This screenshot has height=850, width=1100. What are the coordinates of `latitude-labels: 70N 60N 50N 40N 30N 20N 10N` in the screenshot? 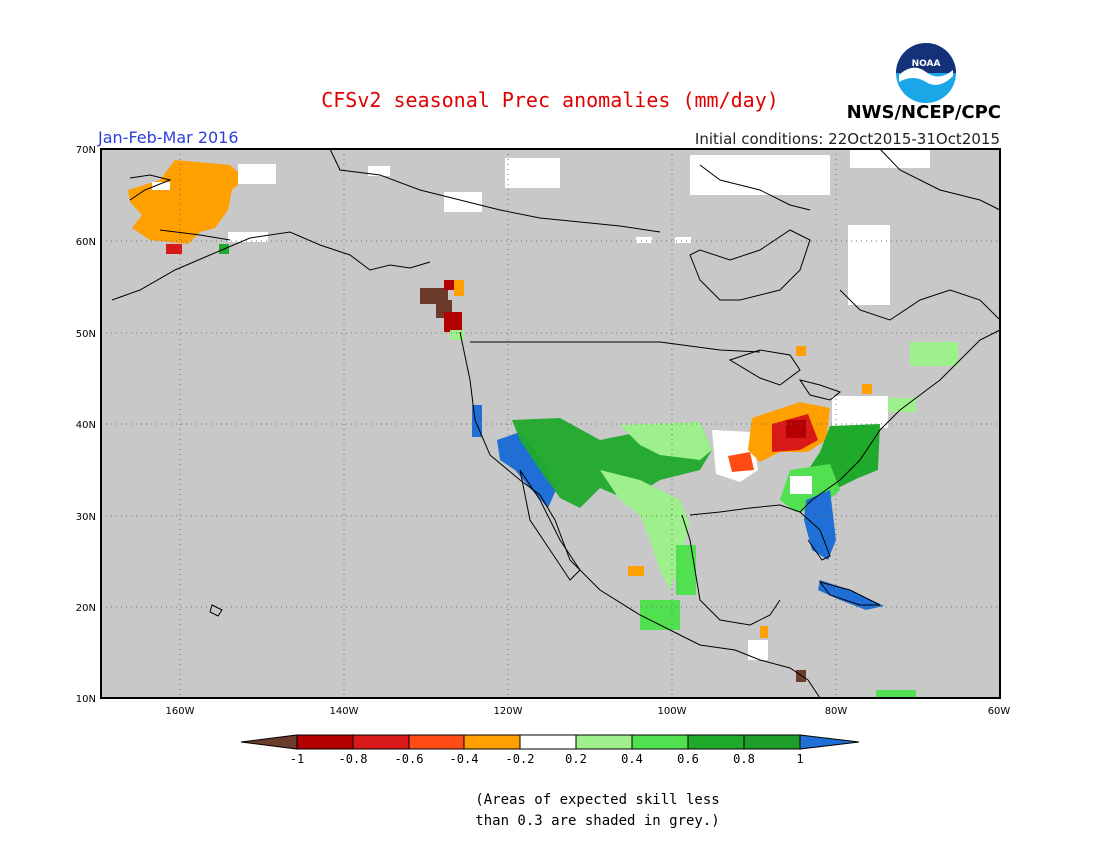 It's located at (86, 425).